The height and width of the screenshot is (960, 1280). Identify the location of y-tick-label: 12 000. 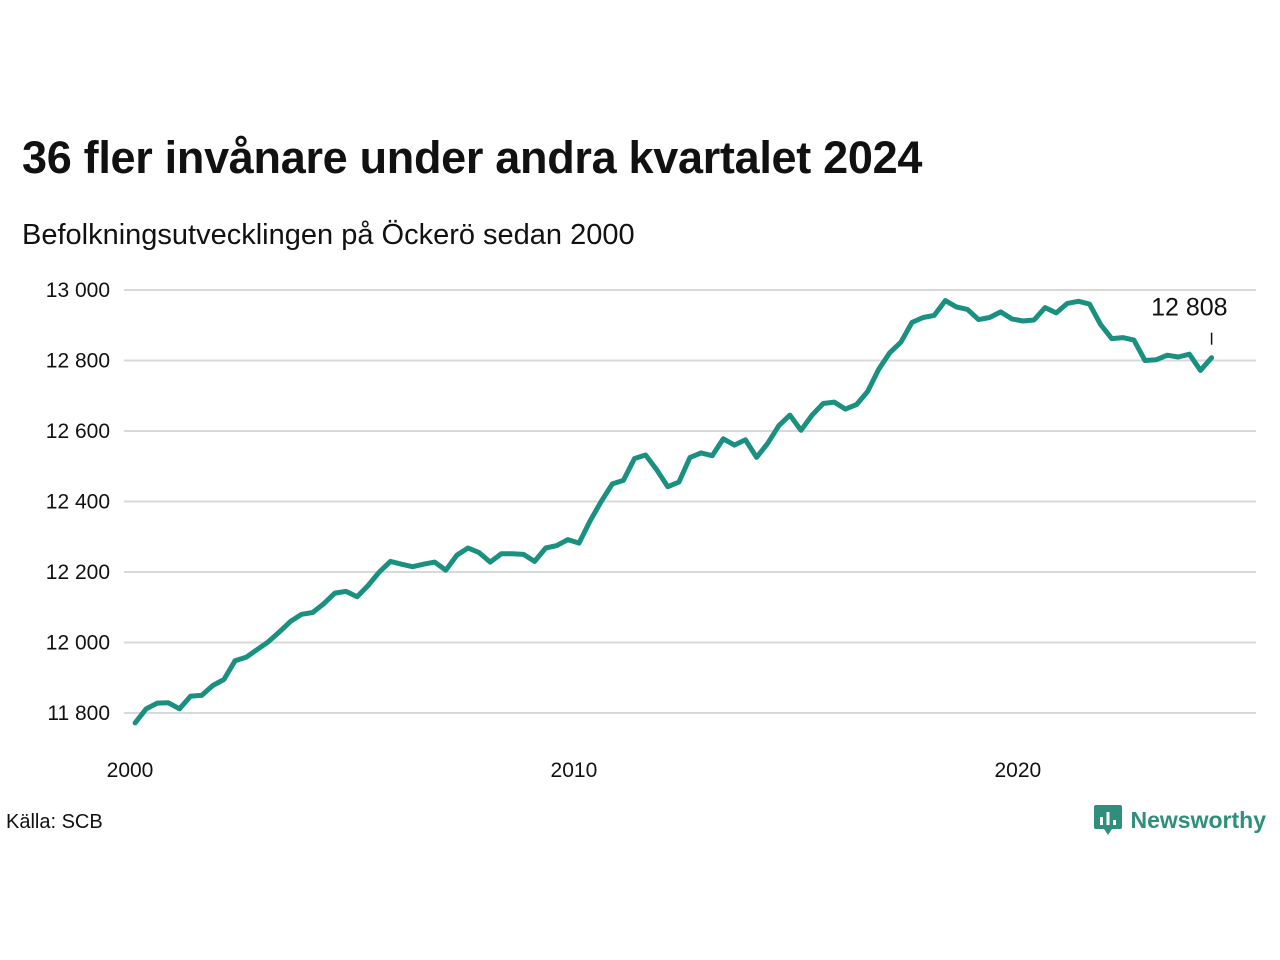
(78, 643).